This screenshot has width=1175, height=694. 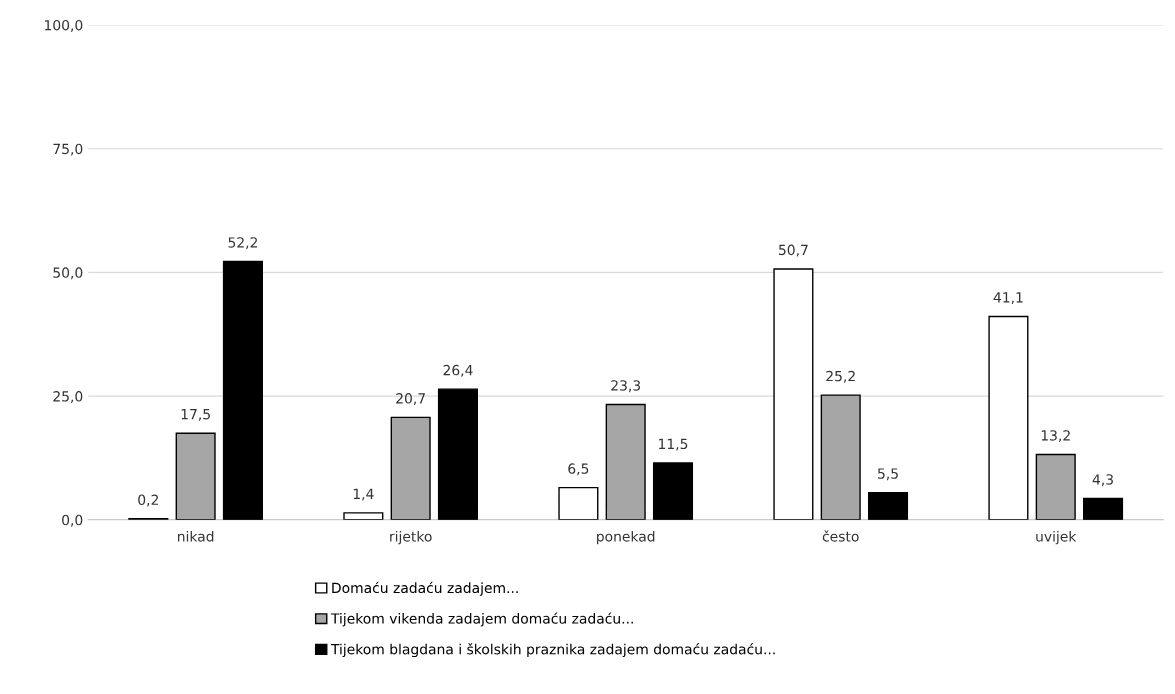 What do you see at coordinates (195, 415) in the screenshot?
I see `text: 17,5` at bounding box center [195, 415].